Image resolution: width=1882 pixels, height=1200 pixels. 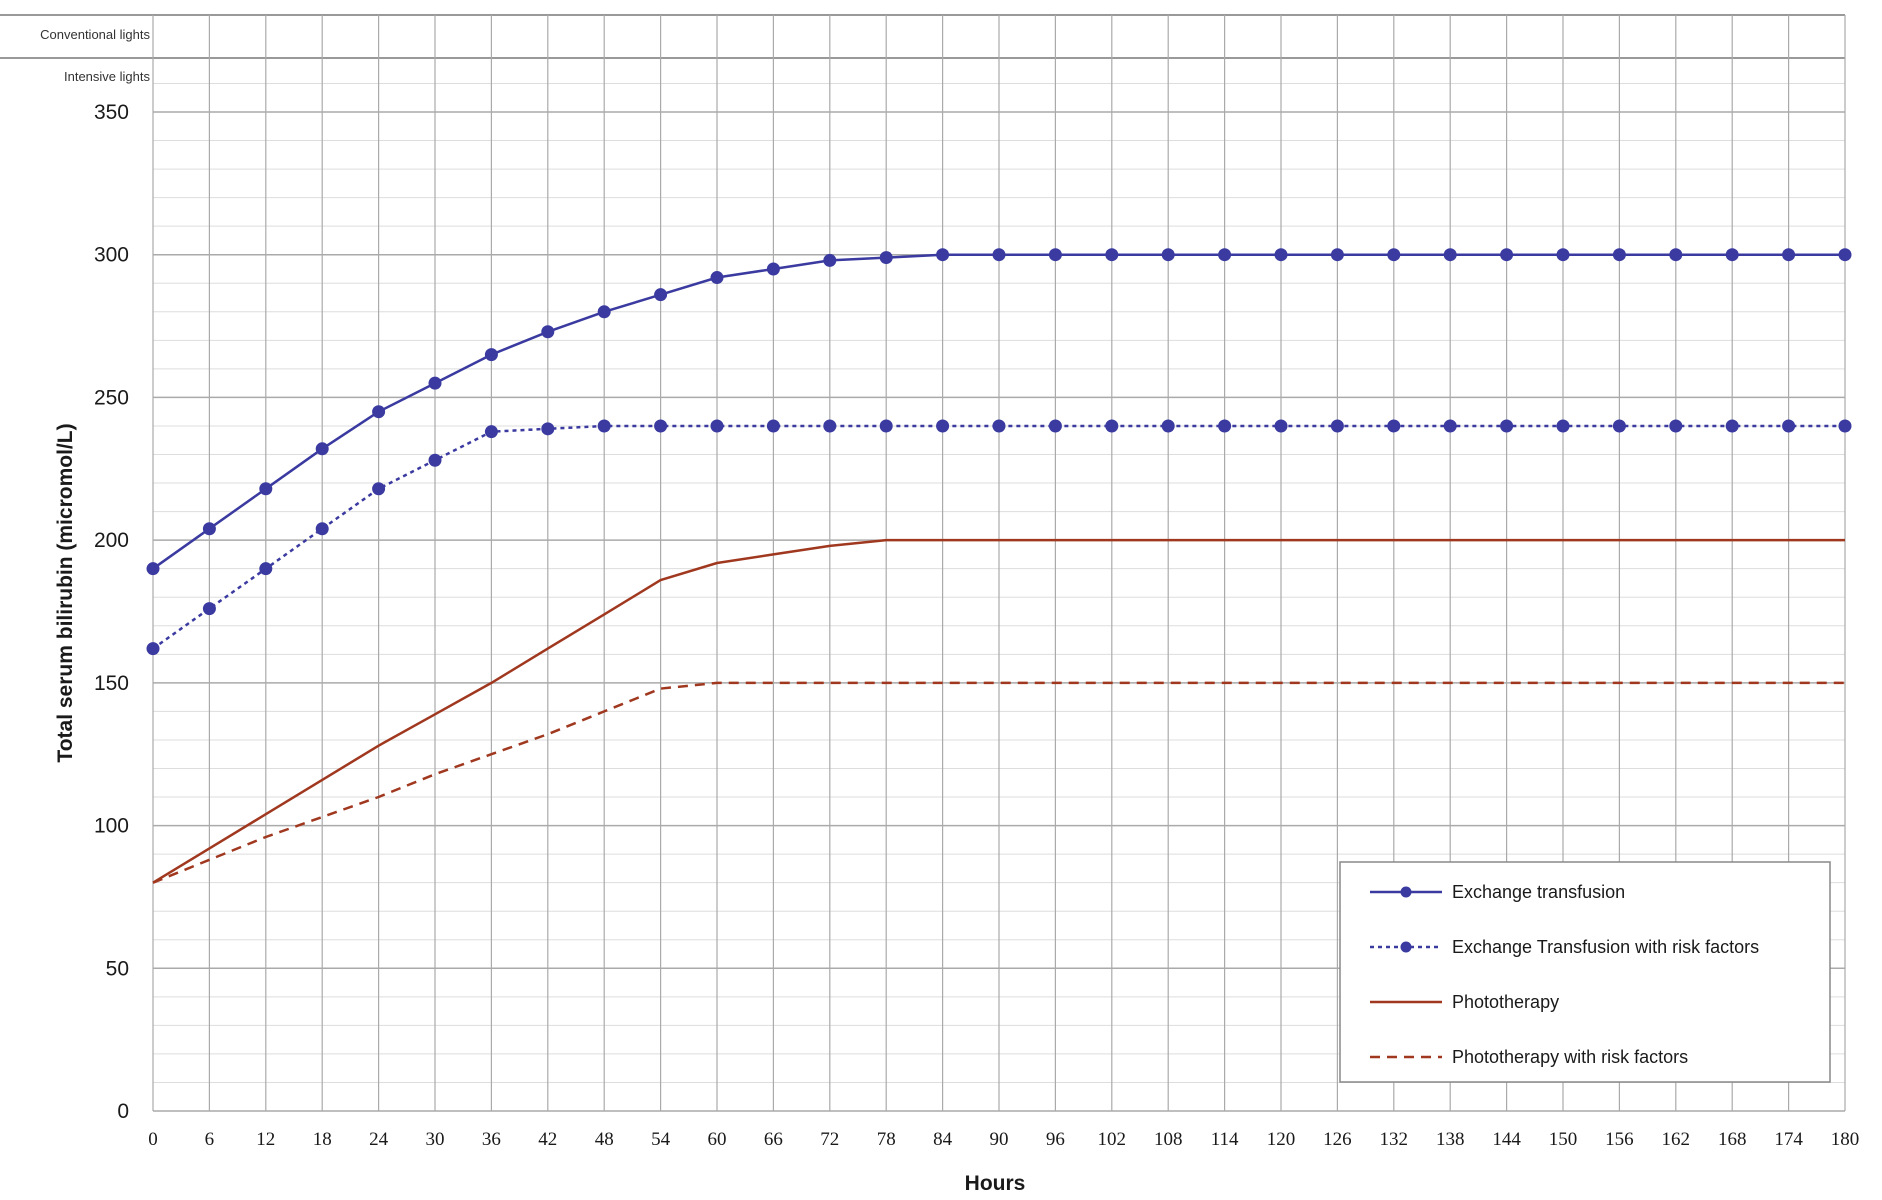 I want to click on x-tick-label: 156, so click(x=1619, y=1139).